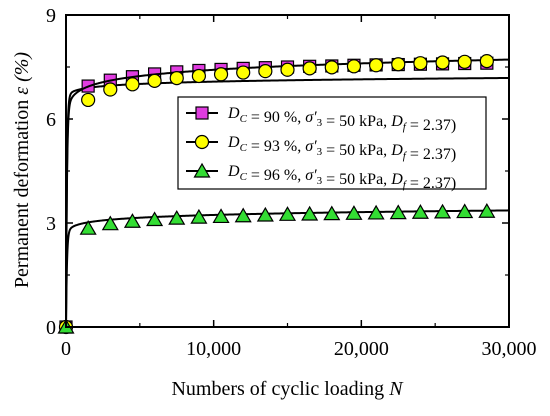 This screenshot has width=550, height=416. I want to click on x-tick-label: 20,000, so click(361, 349).